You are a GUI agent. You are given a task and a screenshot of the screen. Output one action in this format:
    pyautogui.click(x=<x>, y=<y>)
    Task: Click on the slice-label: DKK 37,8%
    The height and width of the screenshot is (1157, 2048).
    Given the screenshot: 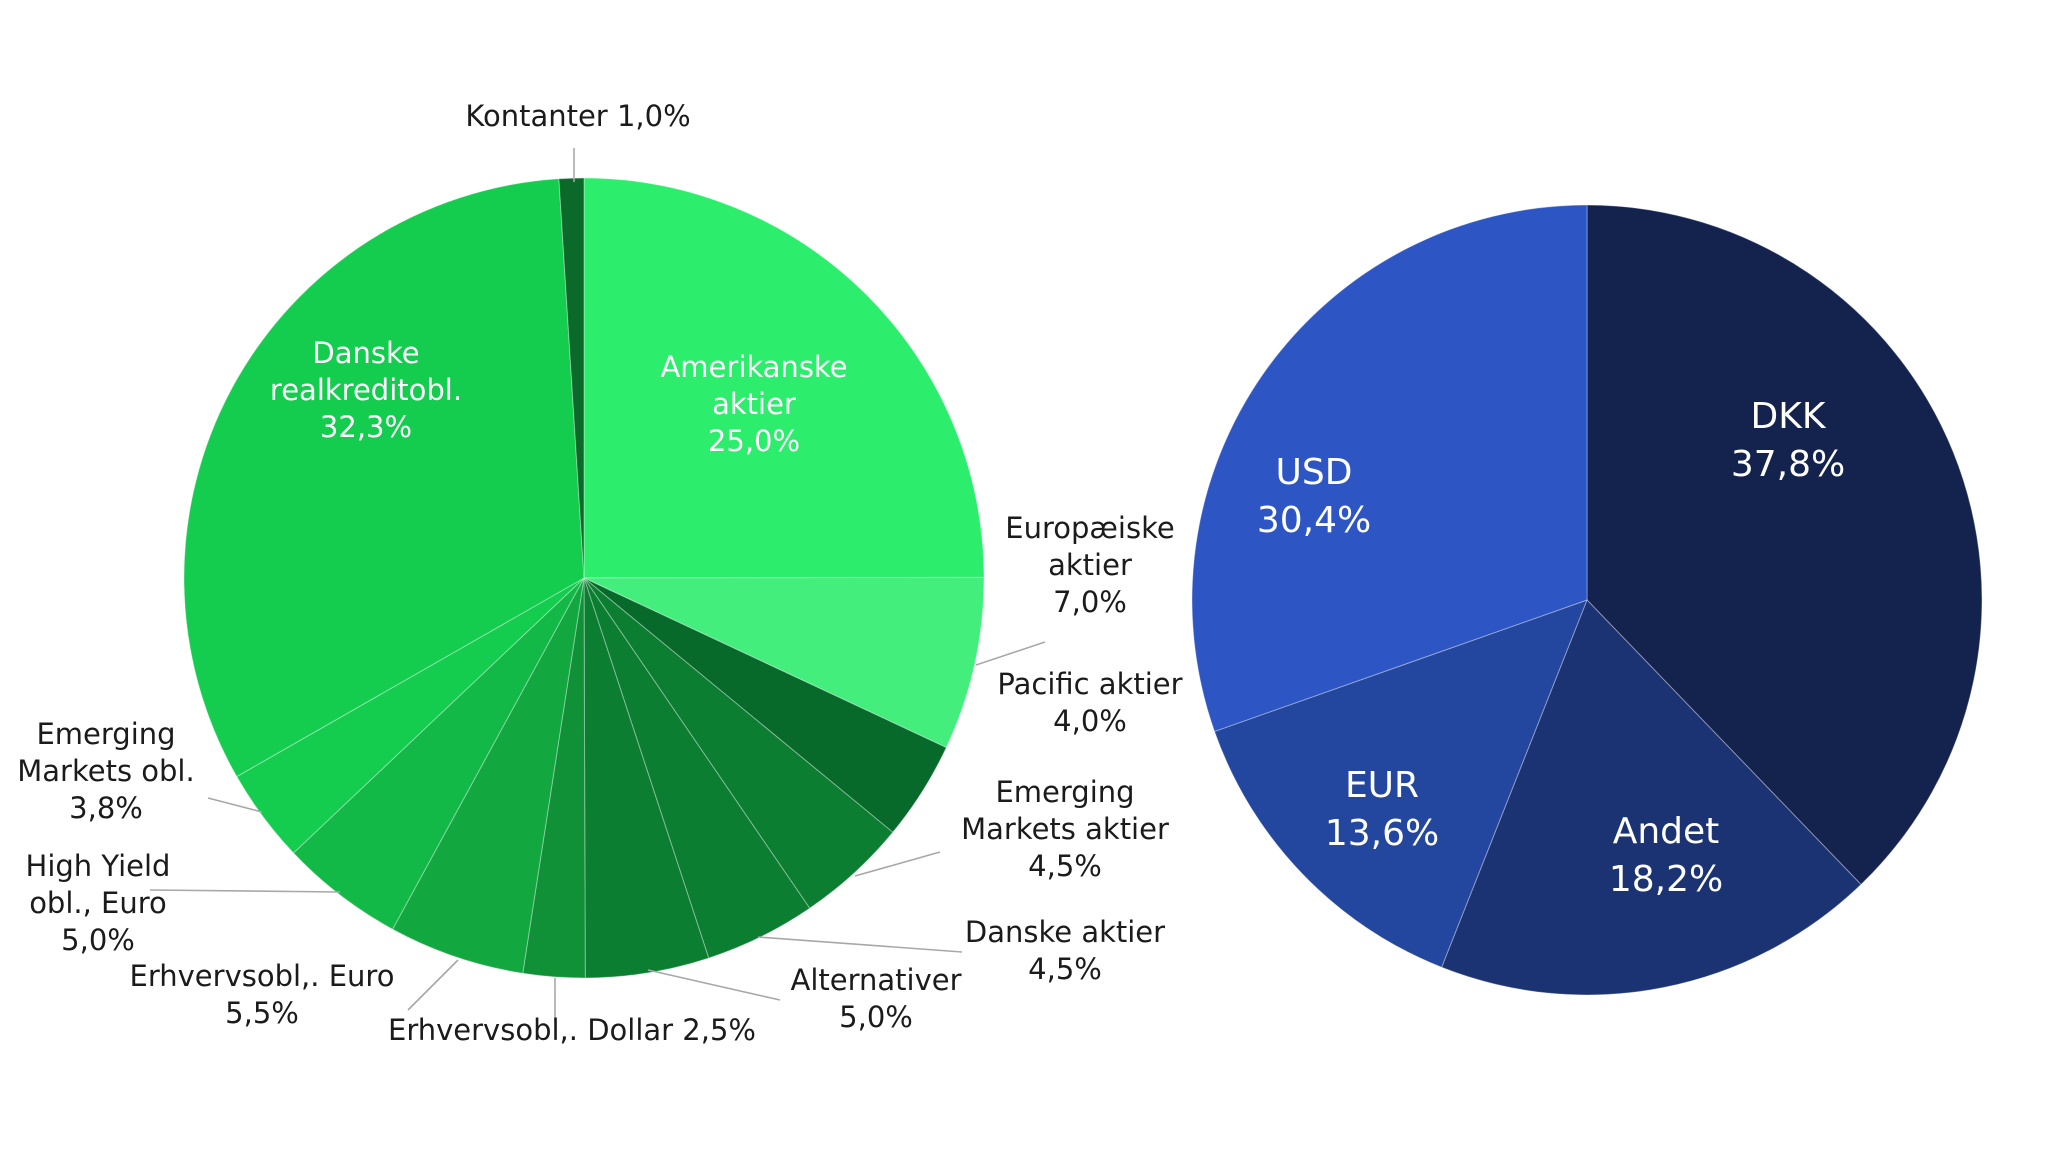 What is the action you would take?
    pyautogui.click(x=1788, y=440)
    